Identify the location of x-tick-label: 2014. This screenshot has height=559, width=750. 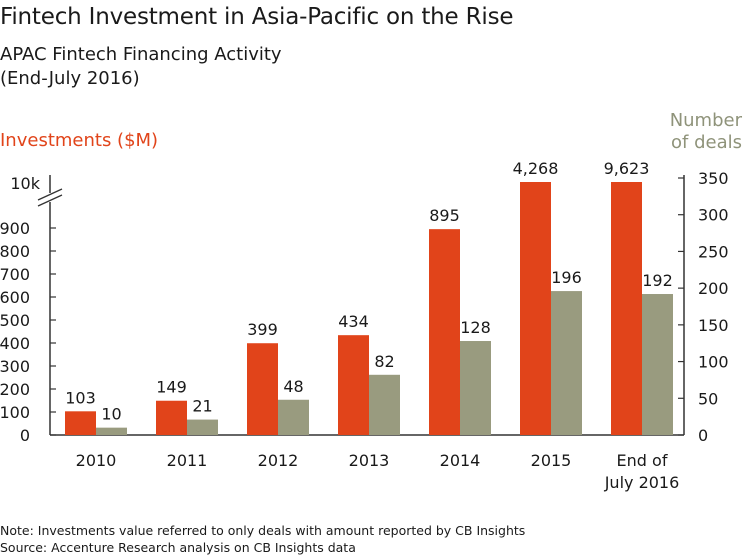
(460, 460).